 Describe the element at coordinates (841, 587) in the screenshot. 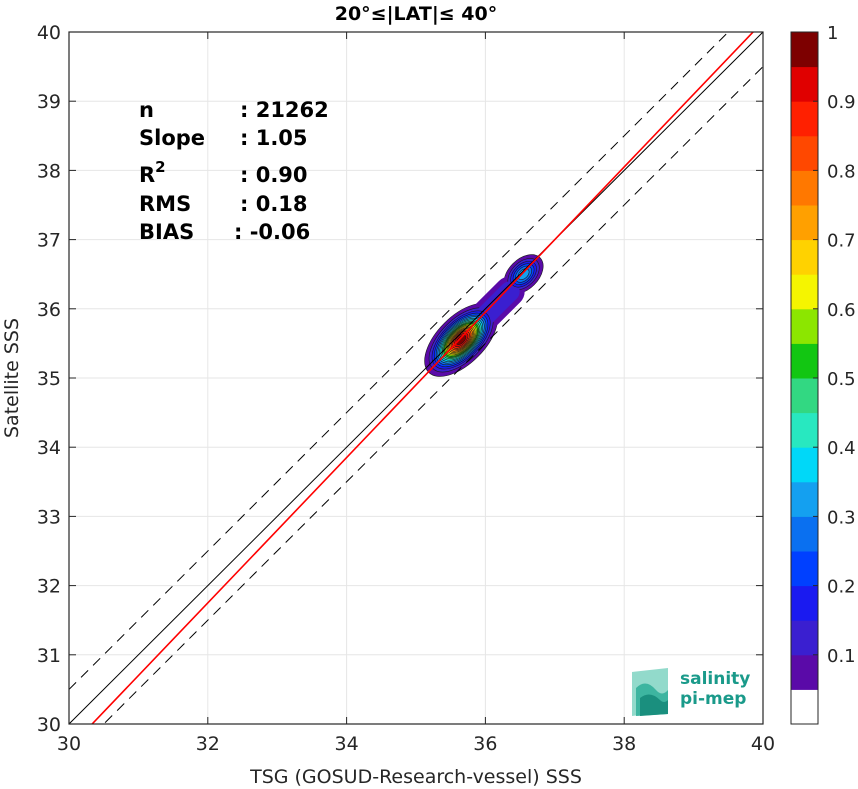

I see `colorbar-tick-label: 0.2` at that location.